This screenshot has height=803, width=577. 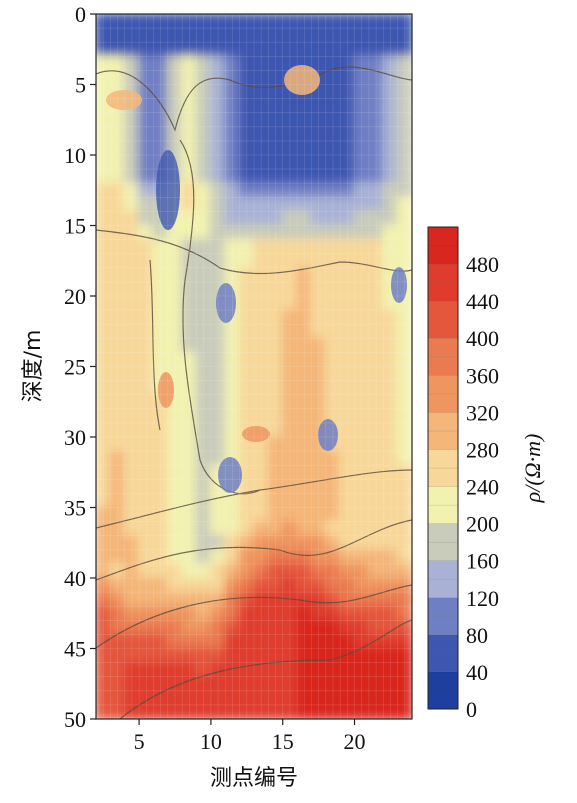 What do you see at coordinates (33, 366) in the screenshot?
I see `y-axis-title: 深度/m` at bounding box center [33, 366].